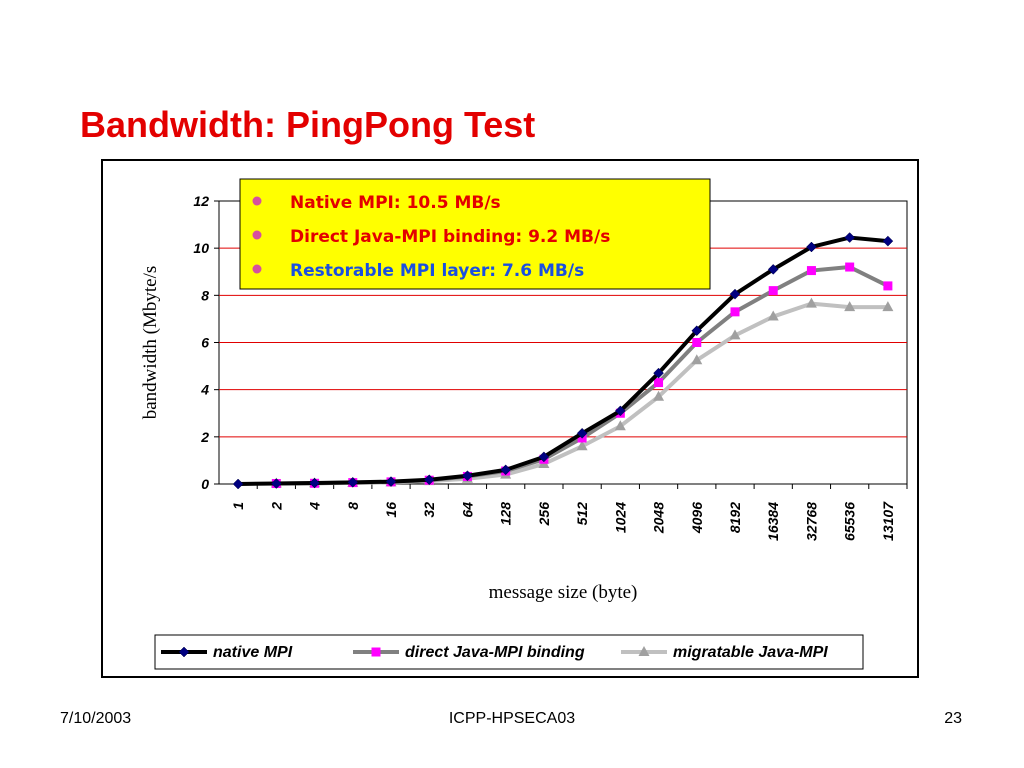  Describe the element at coordinates (205, 484) in the screenshot. I see `y-tick-label: 0` at that location.